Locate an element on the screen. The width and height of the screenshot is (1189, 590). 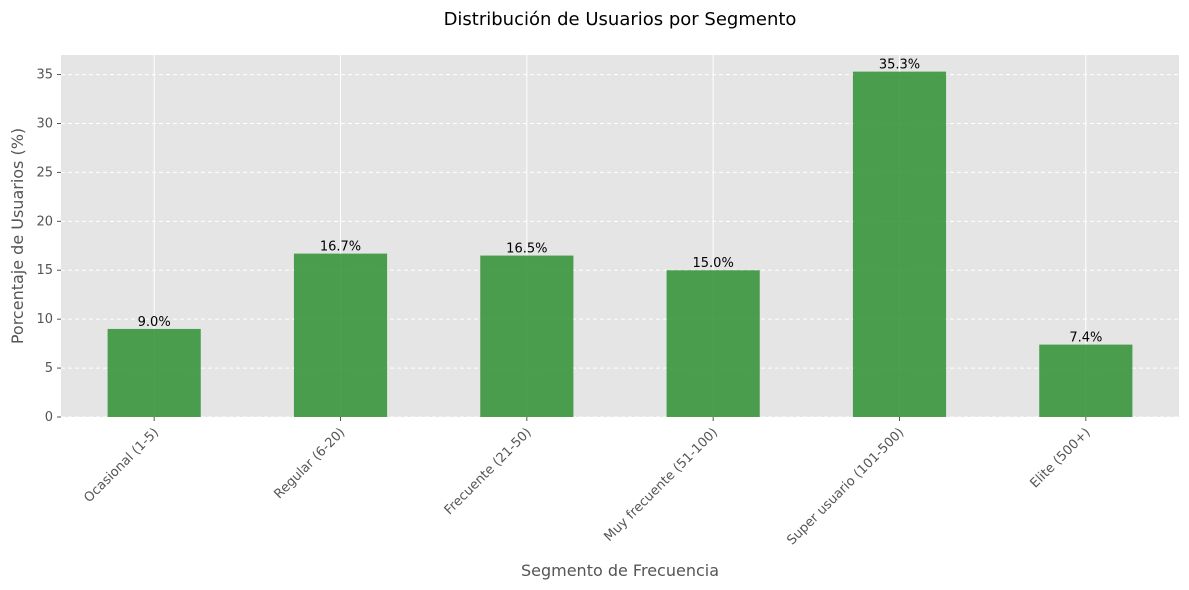
x-tick-label: Ocasional (1-5) is located at coordinates (121, 465).